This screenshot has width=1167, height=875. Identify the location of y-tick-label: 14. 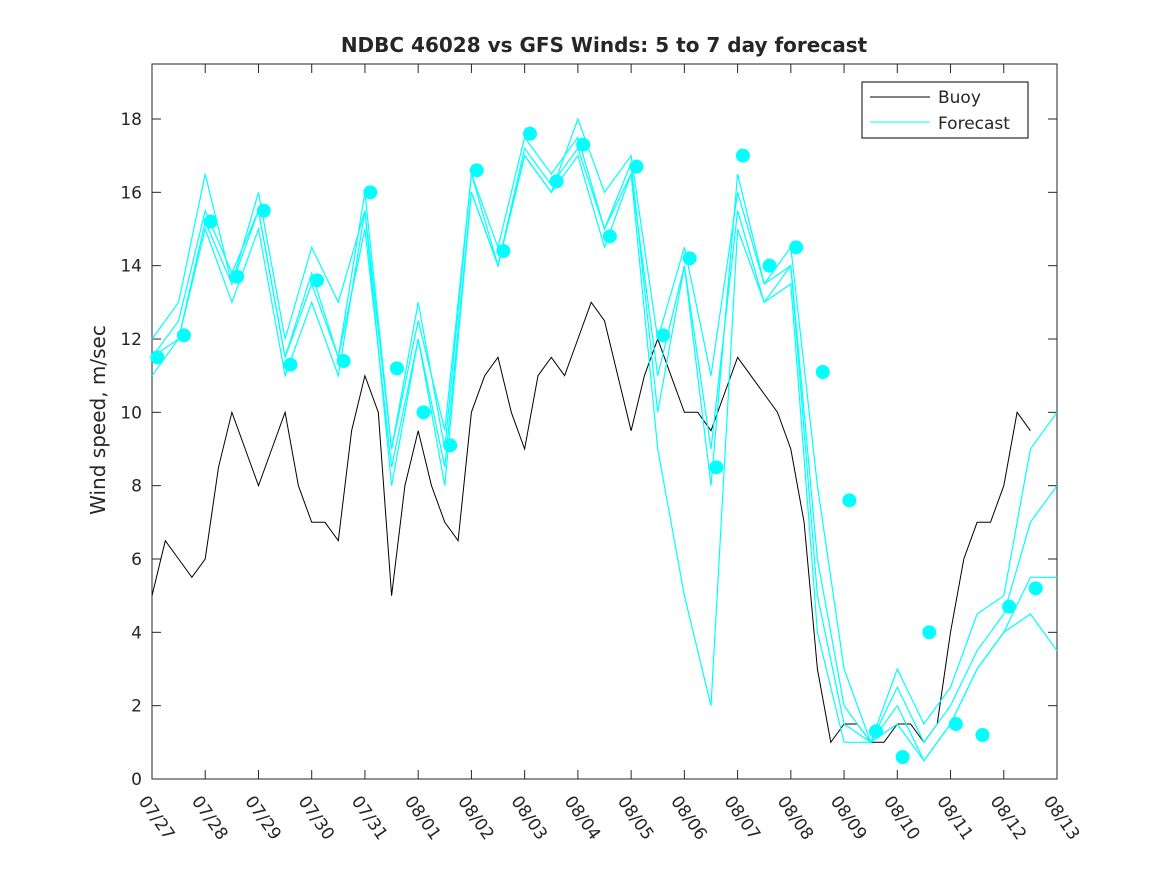
(131, 267).